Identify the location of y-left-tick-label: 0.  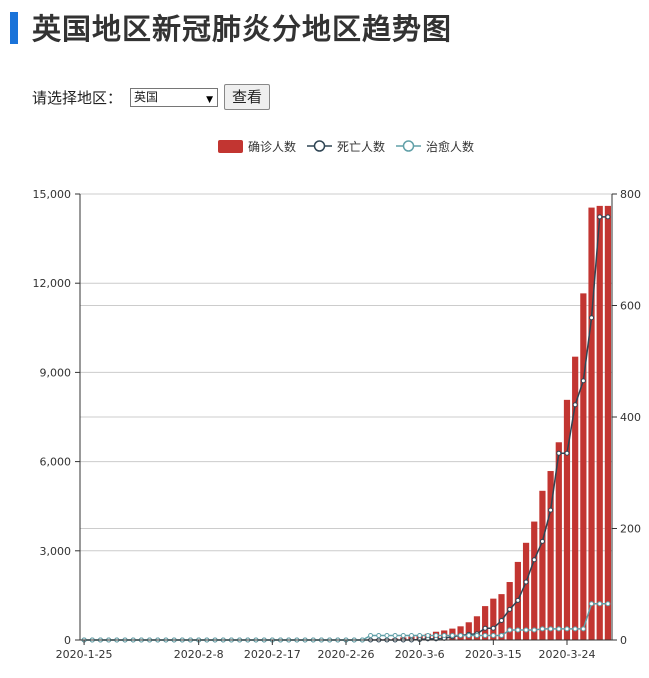
(67, 640).